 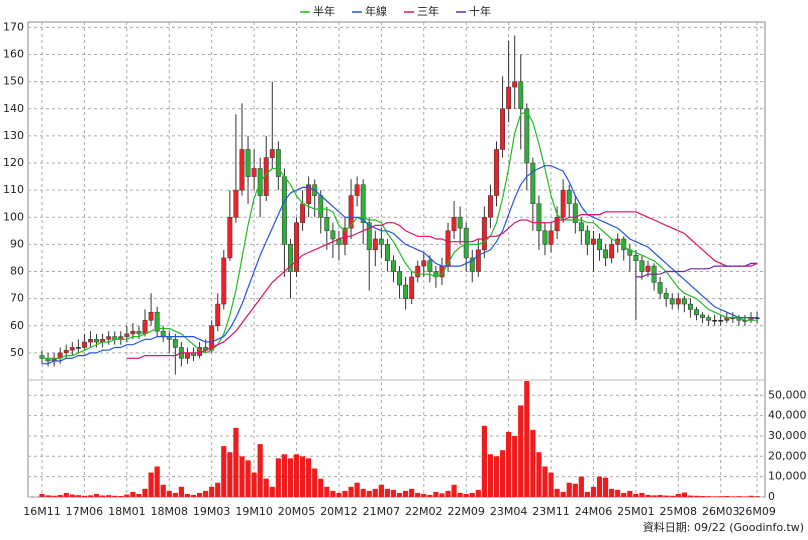 I want to click on x-tick-label: 23M04, so click(x=509, y=511).